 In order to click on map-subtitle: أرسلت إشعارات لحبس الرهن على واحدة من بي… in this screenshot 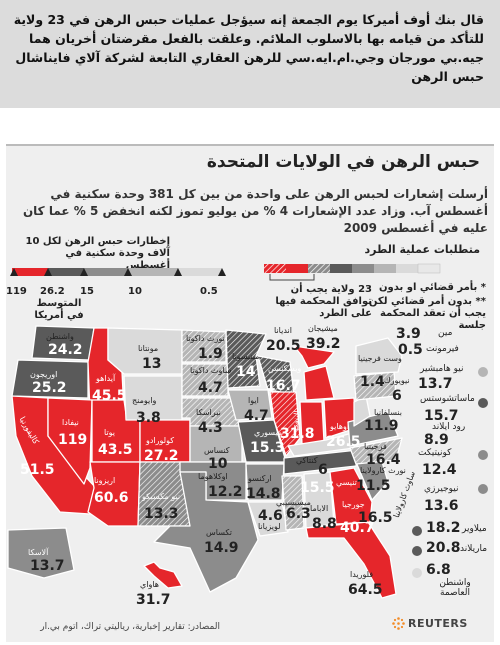, I will do `click(255, 211)`.